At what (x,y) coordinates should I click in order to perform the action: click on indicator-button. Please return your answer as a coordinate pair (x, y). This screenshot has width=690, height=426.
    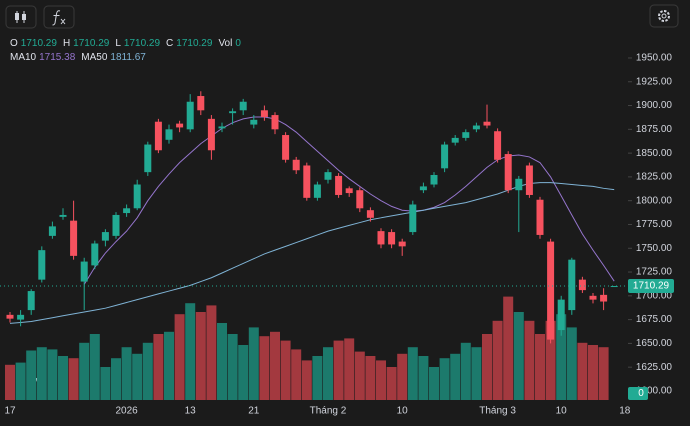
    Looking at the image, I should click on (59, 17).